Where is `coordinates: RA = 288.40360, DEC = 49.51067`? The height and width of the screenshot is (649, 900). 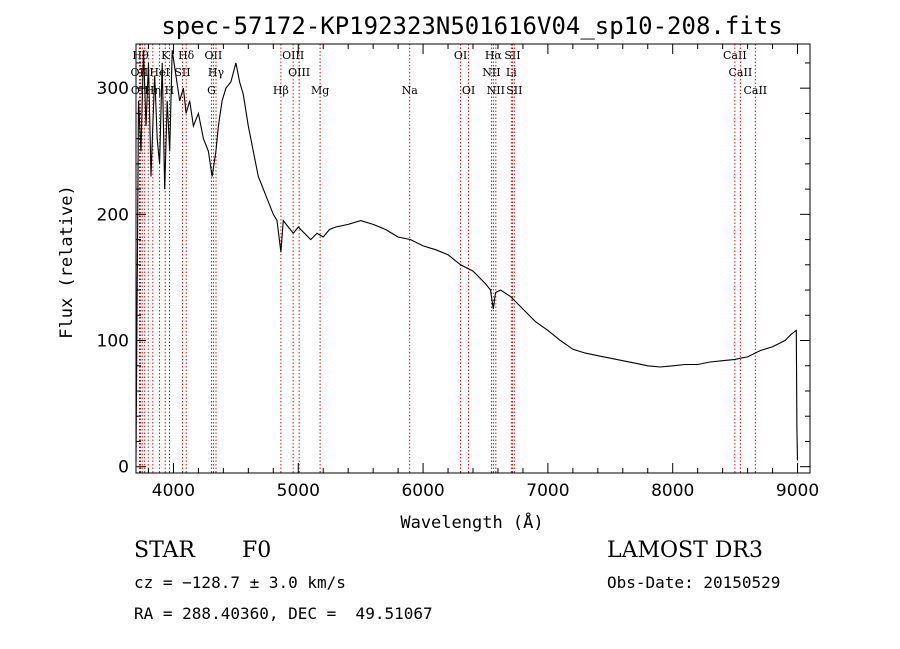 coordinates: RA = 288.40360, DEC = 49.51067 is located at coordinates (283, 613).